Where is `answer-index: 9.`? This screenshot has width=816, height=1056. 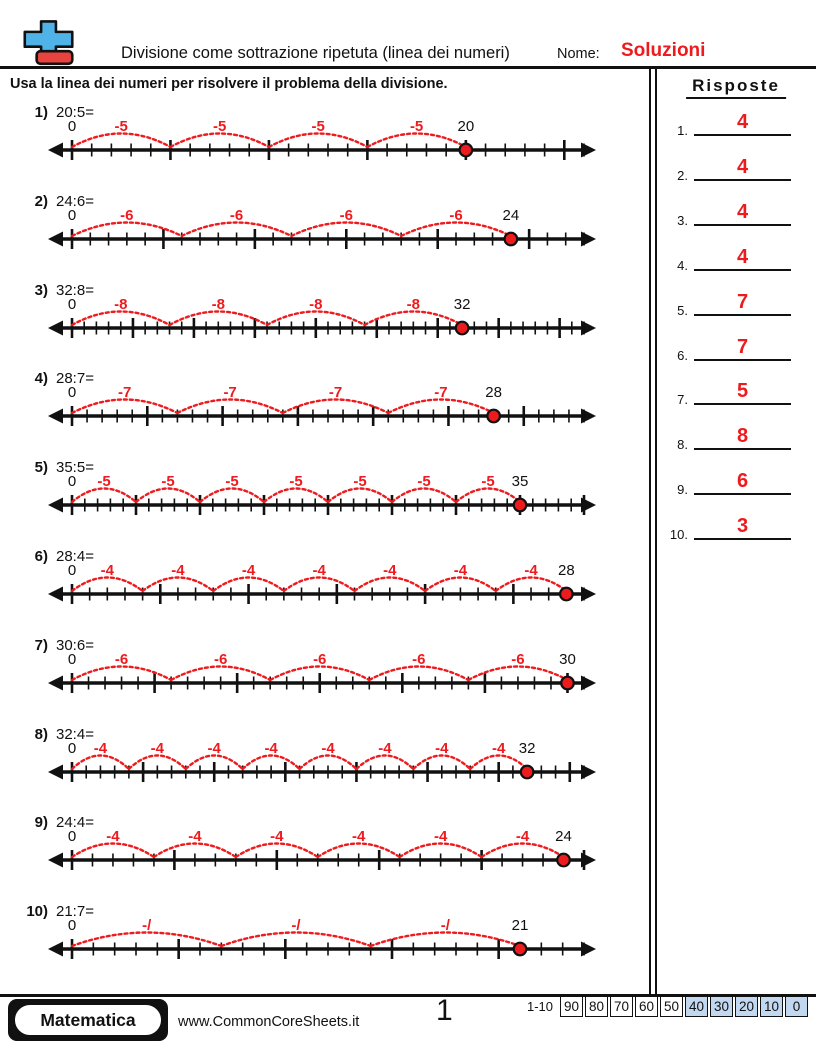 answer-index: 9. is located at coordinates (682, 490).